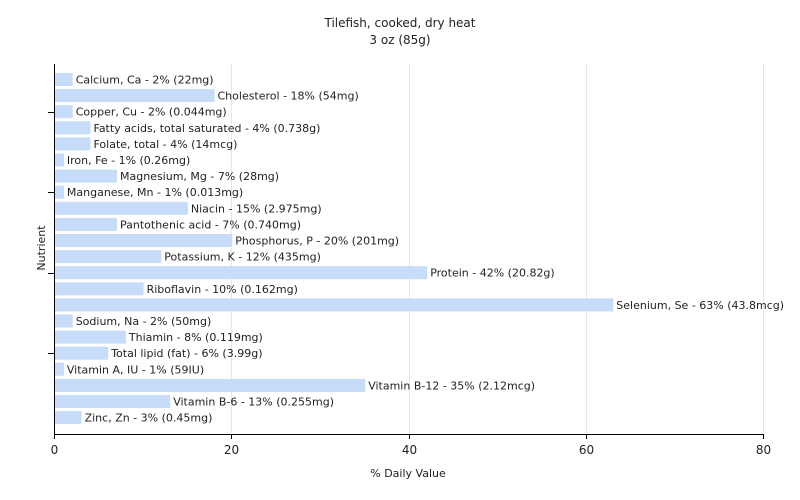  I want to click on bar-data-label: Manganese, Mn - 1% (0.013mg), so click(155, 192).